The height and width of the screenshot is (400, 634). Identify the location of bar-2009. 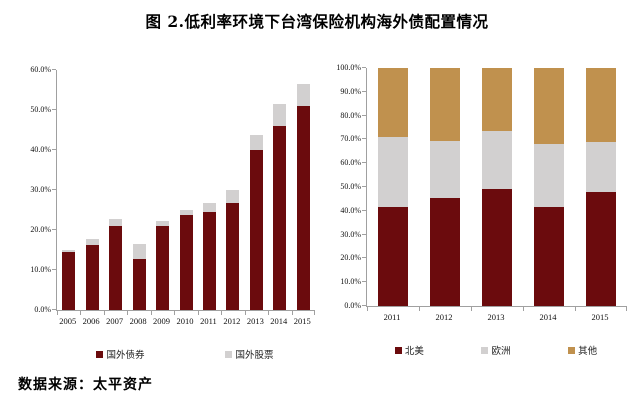
(163, 265).